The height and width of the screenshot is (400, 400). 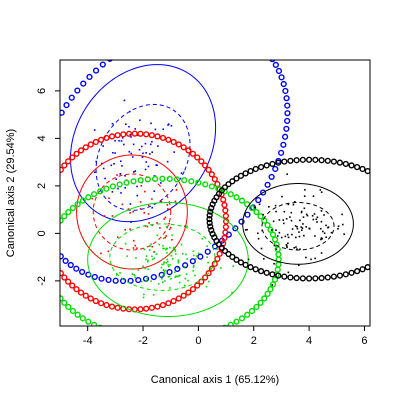 What do you see at coordinates (143, 157) in the screenshot?
I see `inner-ellipse-dashed` at bounding box center [143, 157].